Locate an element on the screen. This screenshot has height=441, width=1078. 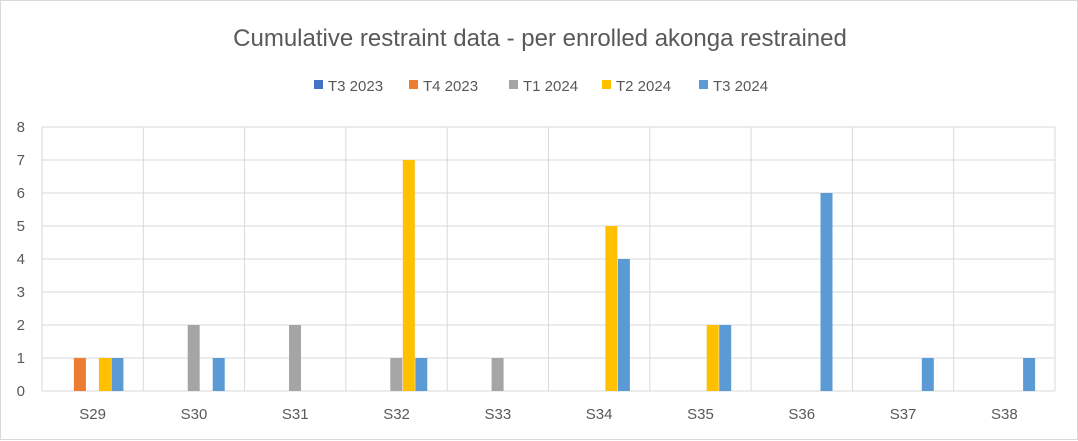
bar-t3-2024-s34 is located at coordinates (623, 325).